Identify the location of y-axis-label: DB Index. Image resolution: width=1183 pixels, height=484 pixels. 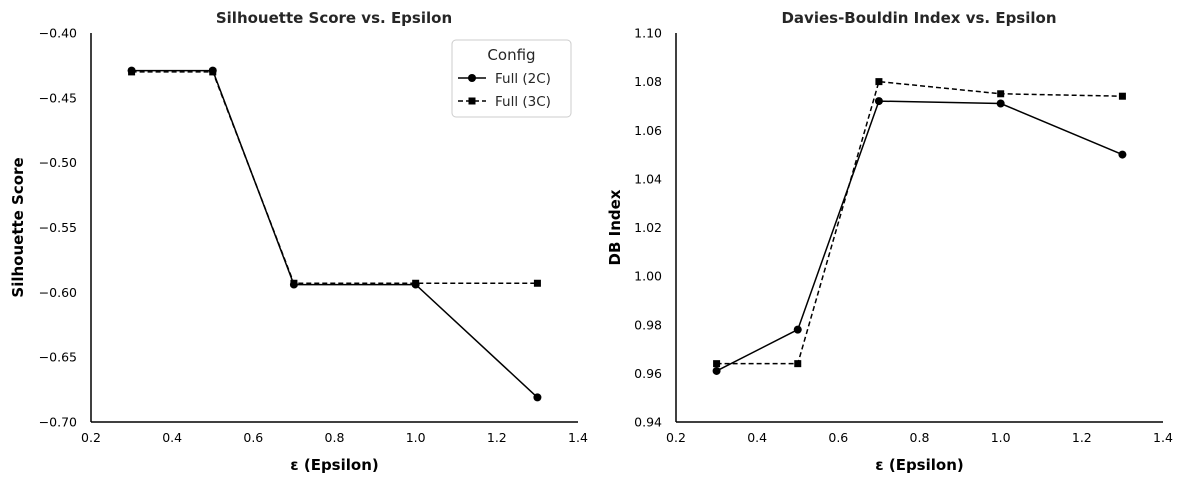
(615, 227).